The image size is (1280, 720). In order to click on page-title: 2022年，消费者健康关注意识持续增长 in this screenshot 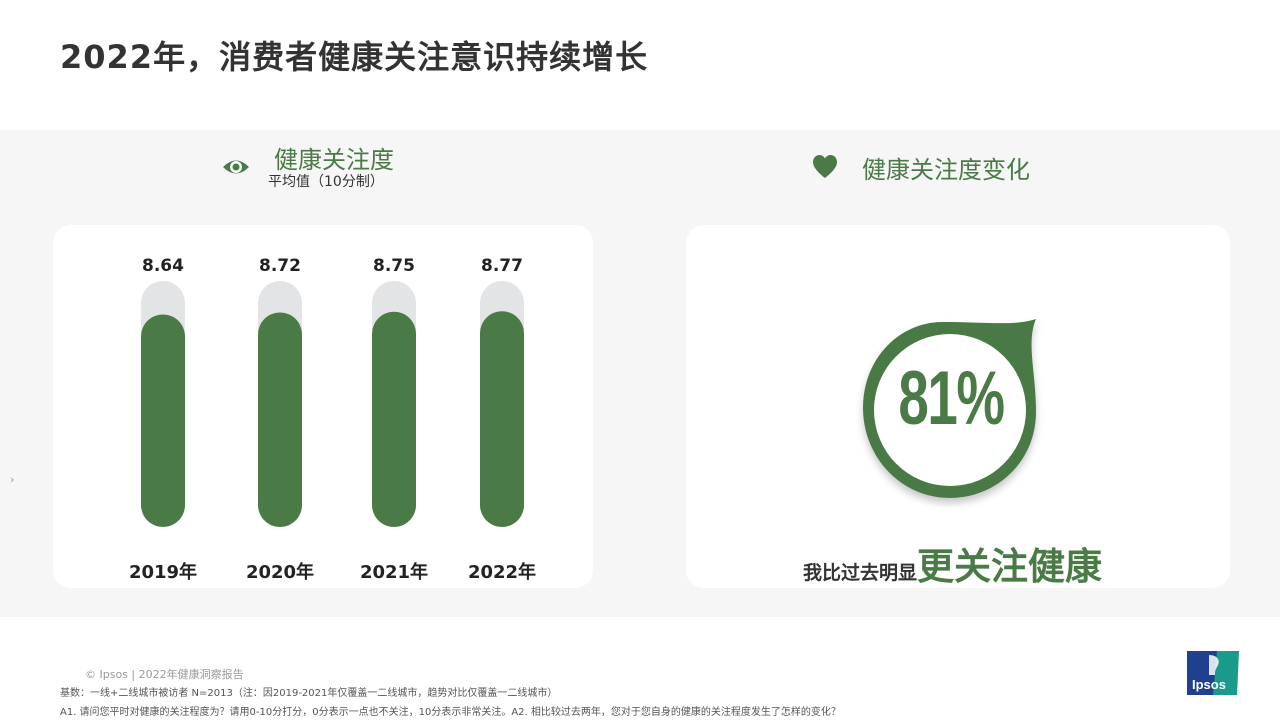, I will do `click(354, 57)`.